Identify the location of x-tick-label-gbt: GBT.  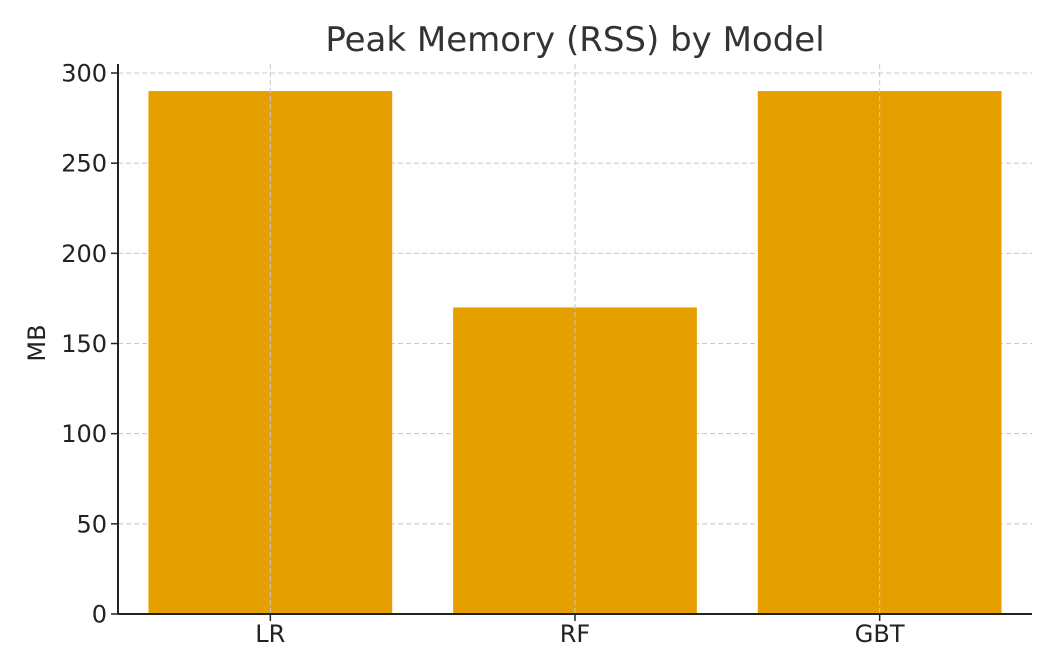
(880, 634).